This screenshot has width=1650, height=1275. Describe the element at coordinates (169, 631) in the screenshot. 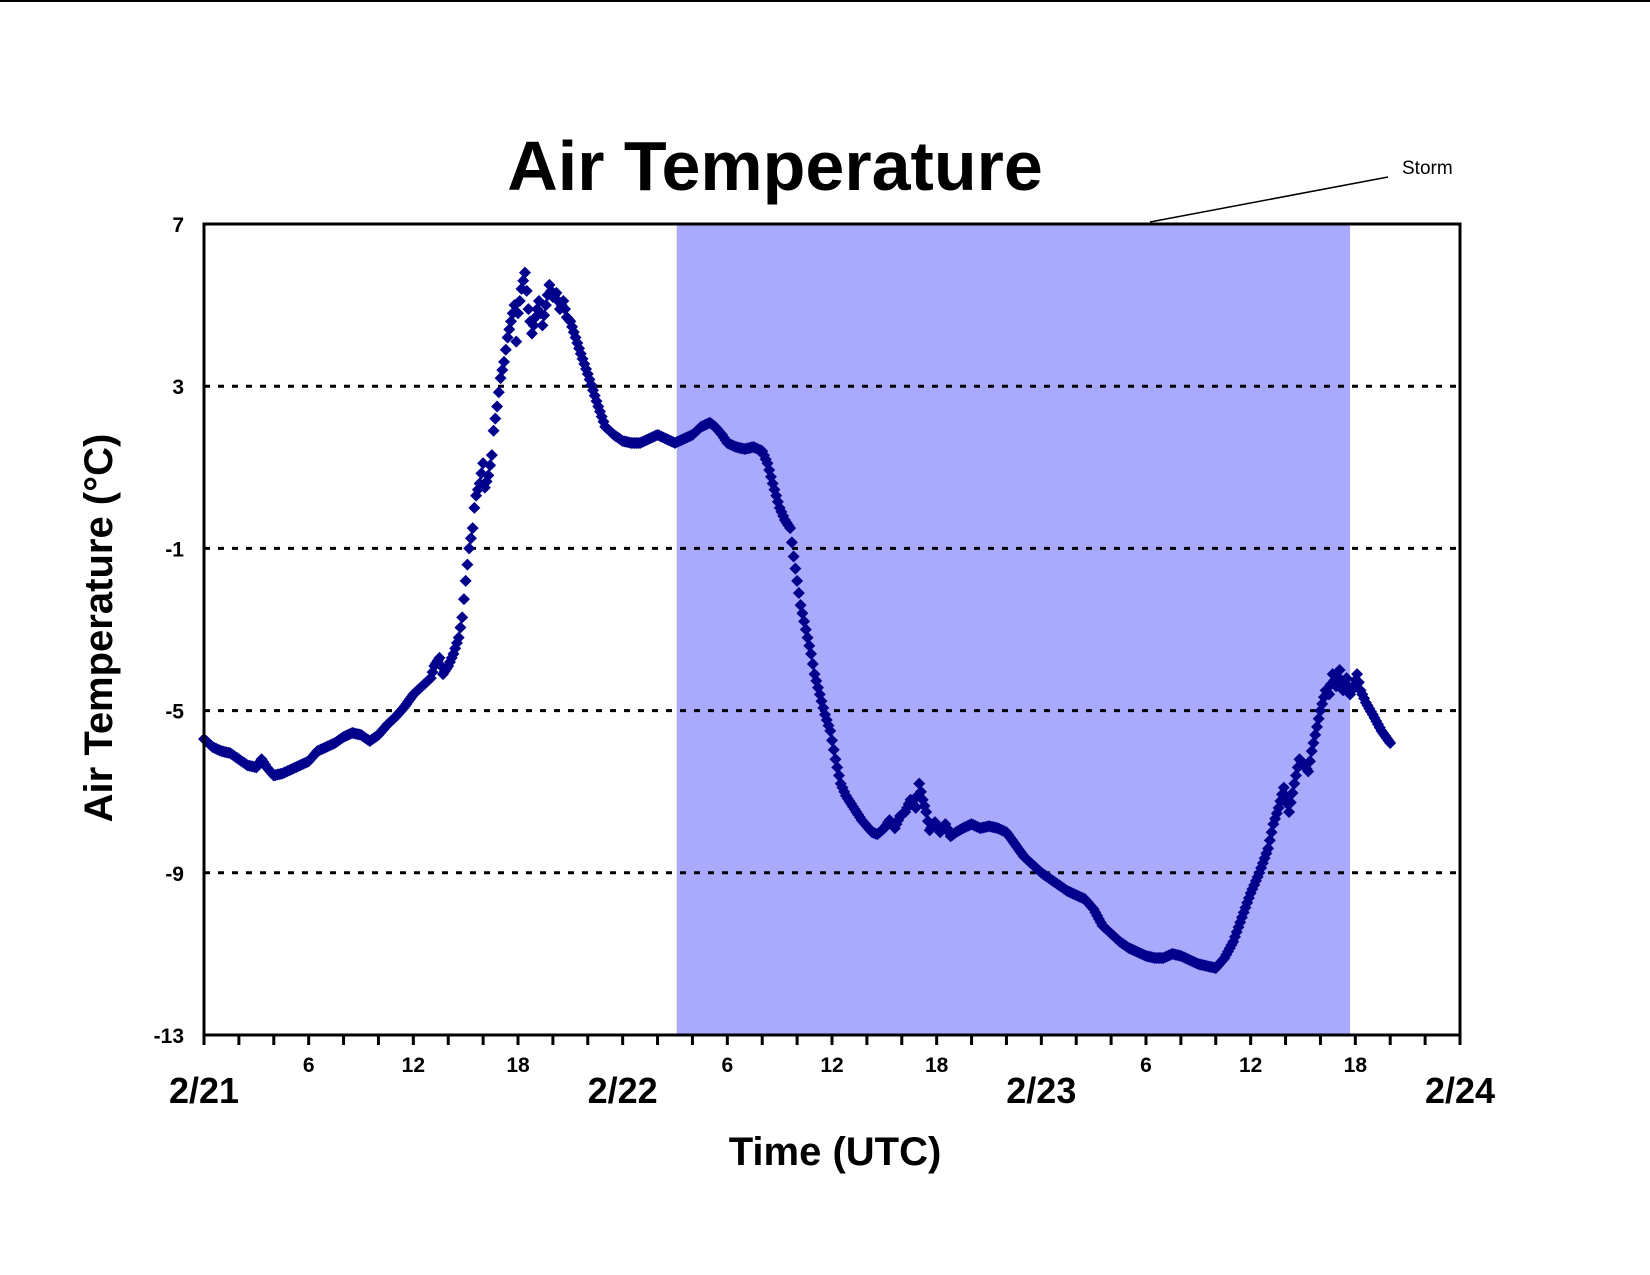

I see `y-axis-tick-labels: 7 3 -1 -5 -9 -13` at that location.